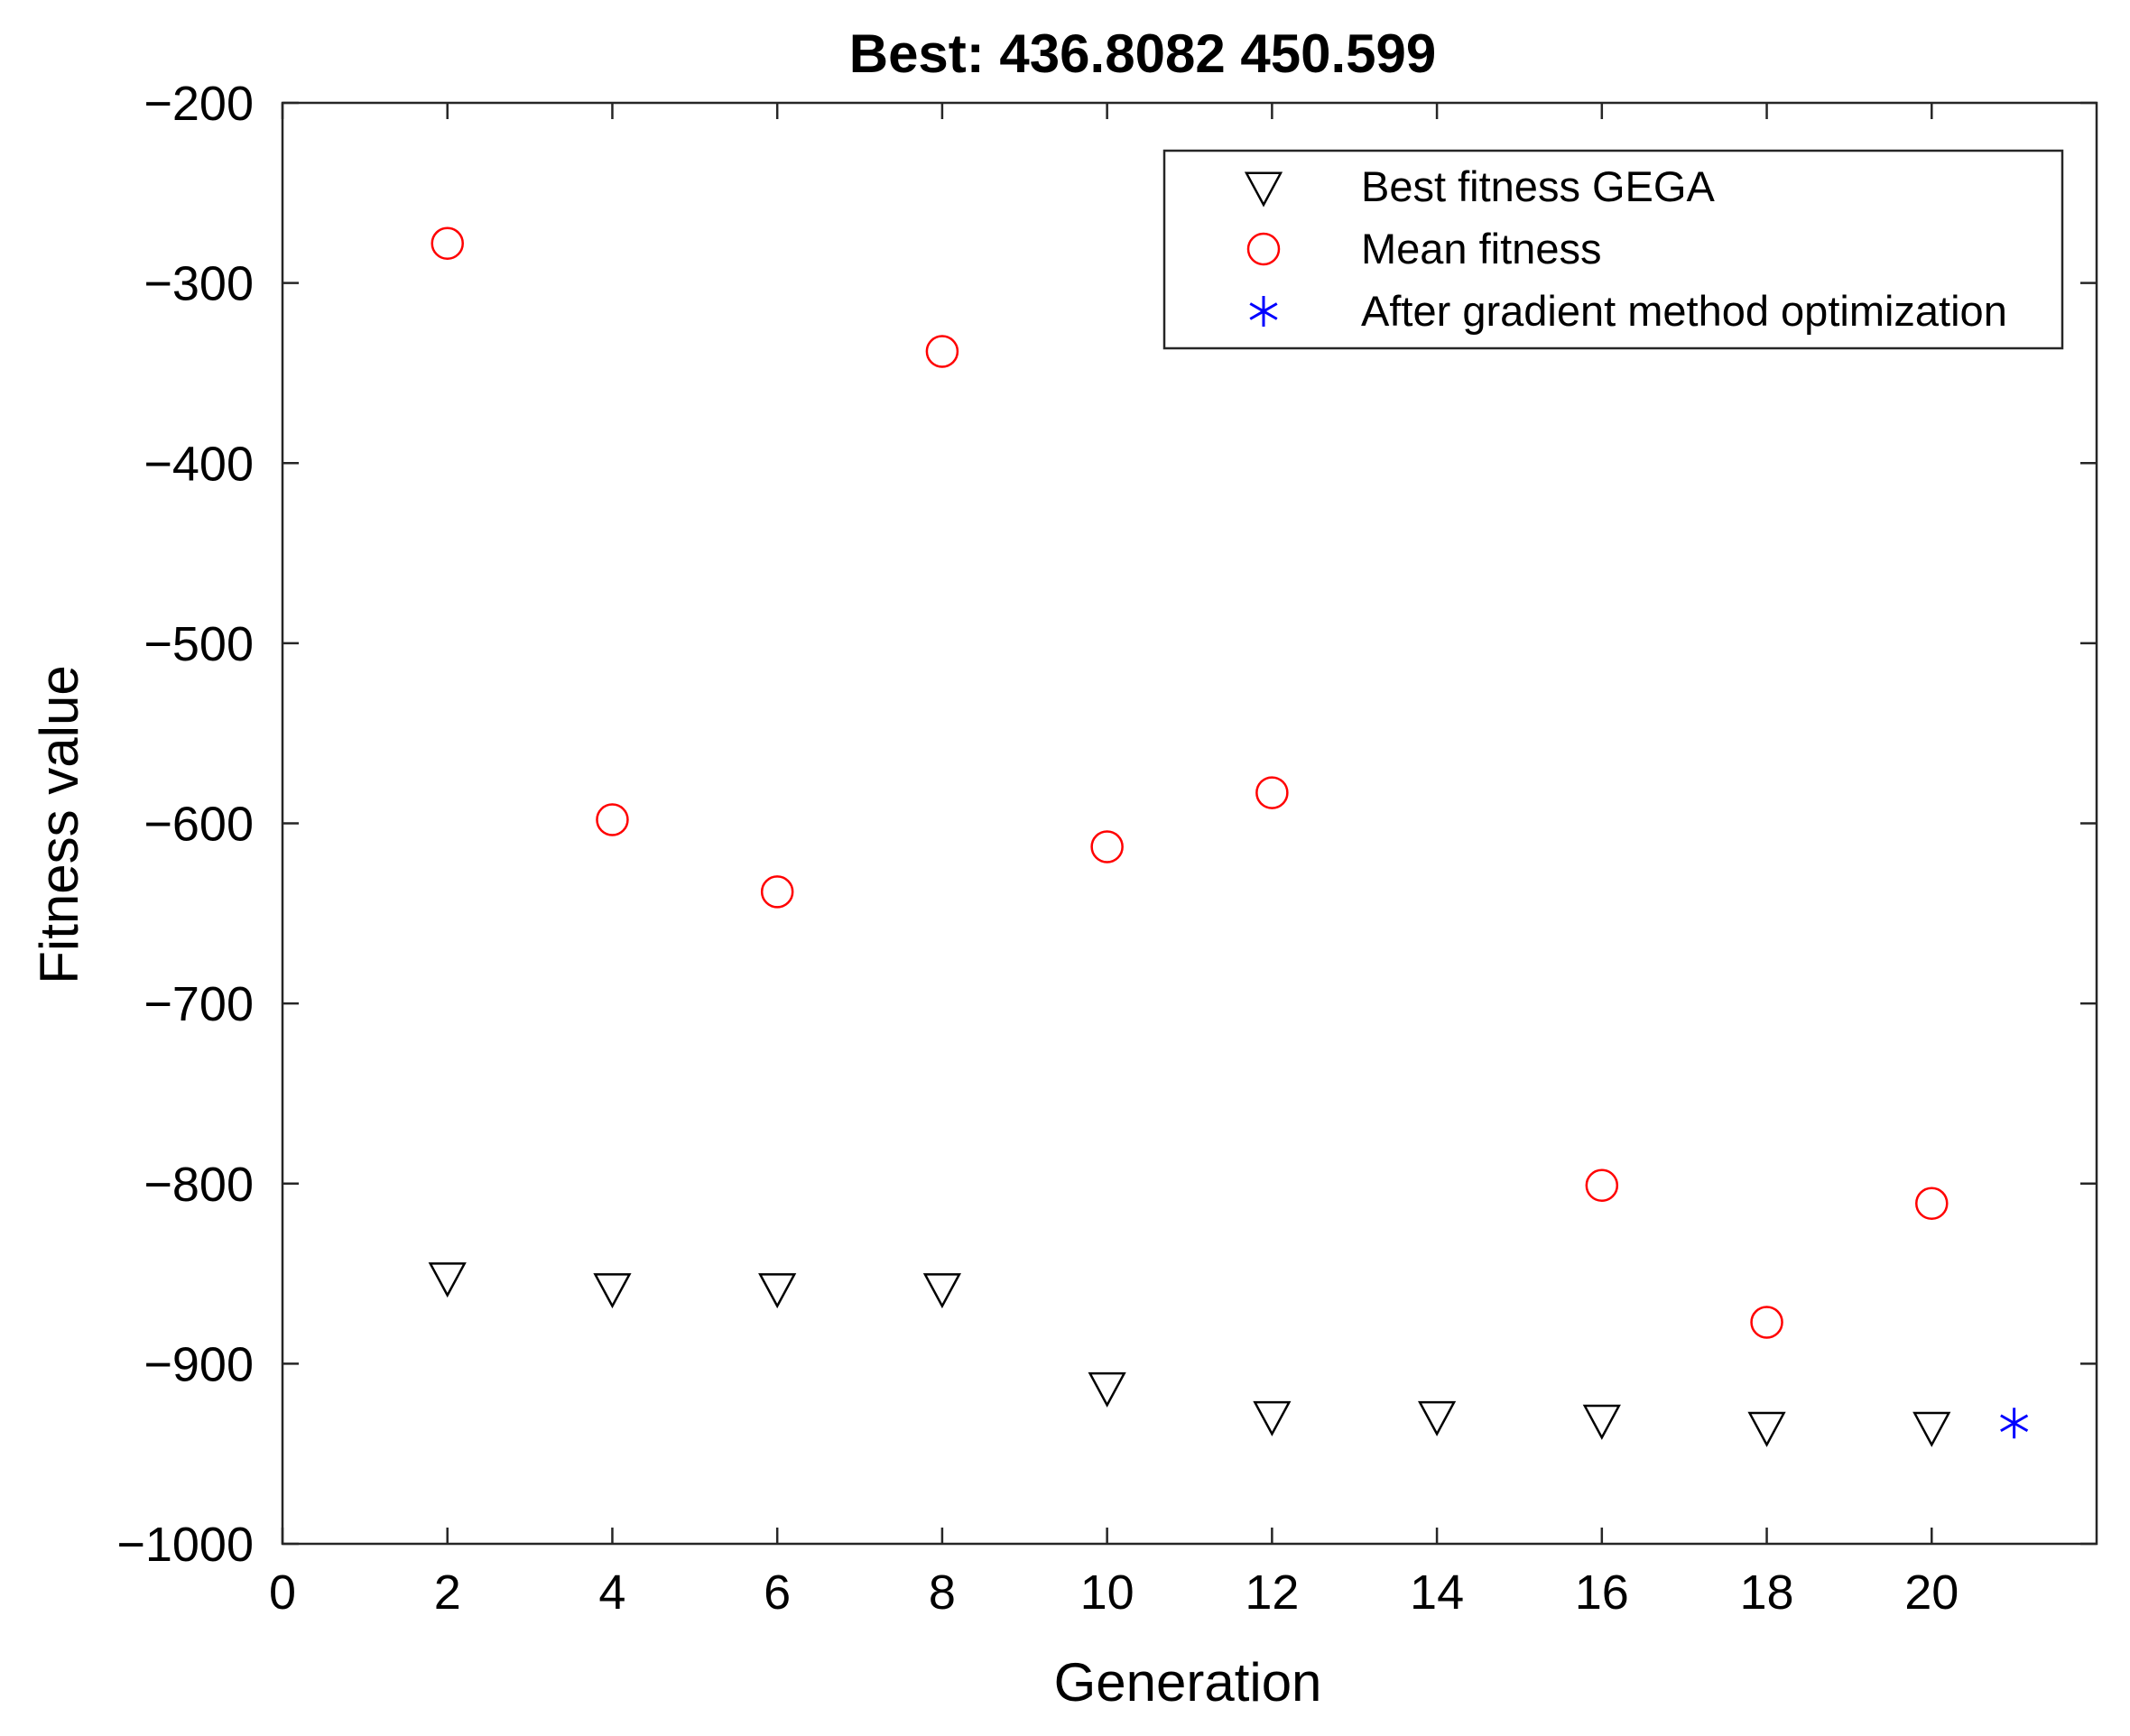 The height and width of the screenshot is (1736, 2130). I want to click on legend-label: After gradient method optimization, so click(1684, 311).